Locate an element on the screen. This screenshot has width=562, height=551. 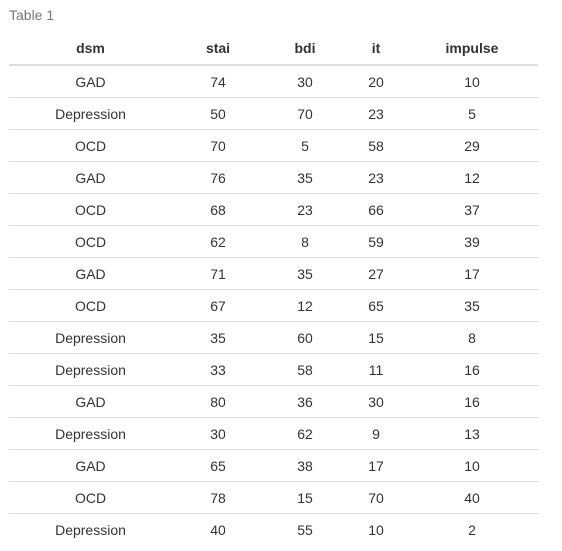
header-row: dsm stai bdi it impulse is located at coordinates (273, 49).